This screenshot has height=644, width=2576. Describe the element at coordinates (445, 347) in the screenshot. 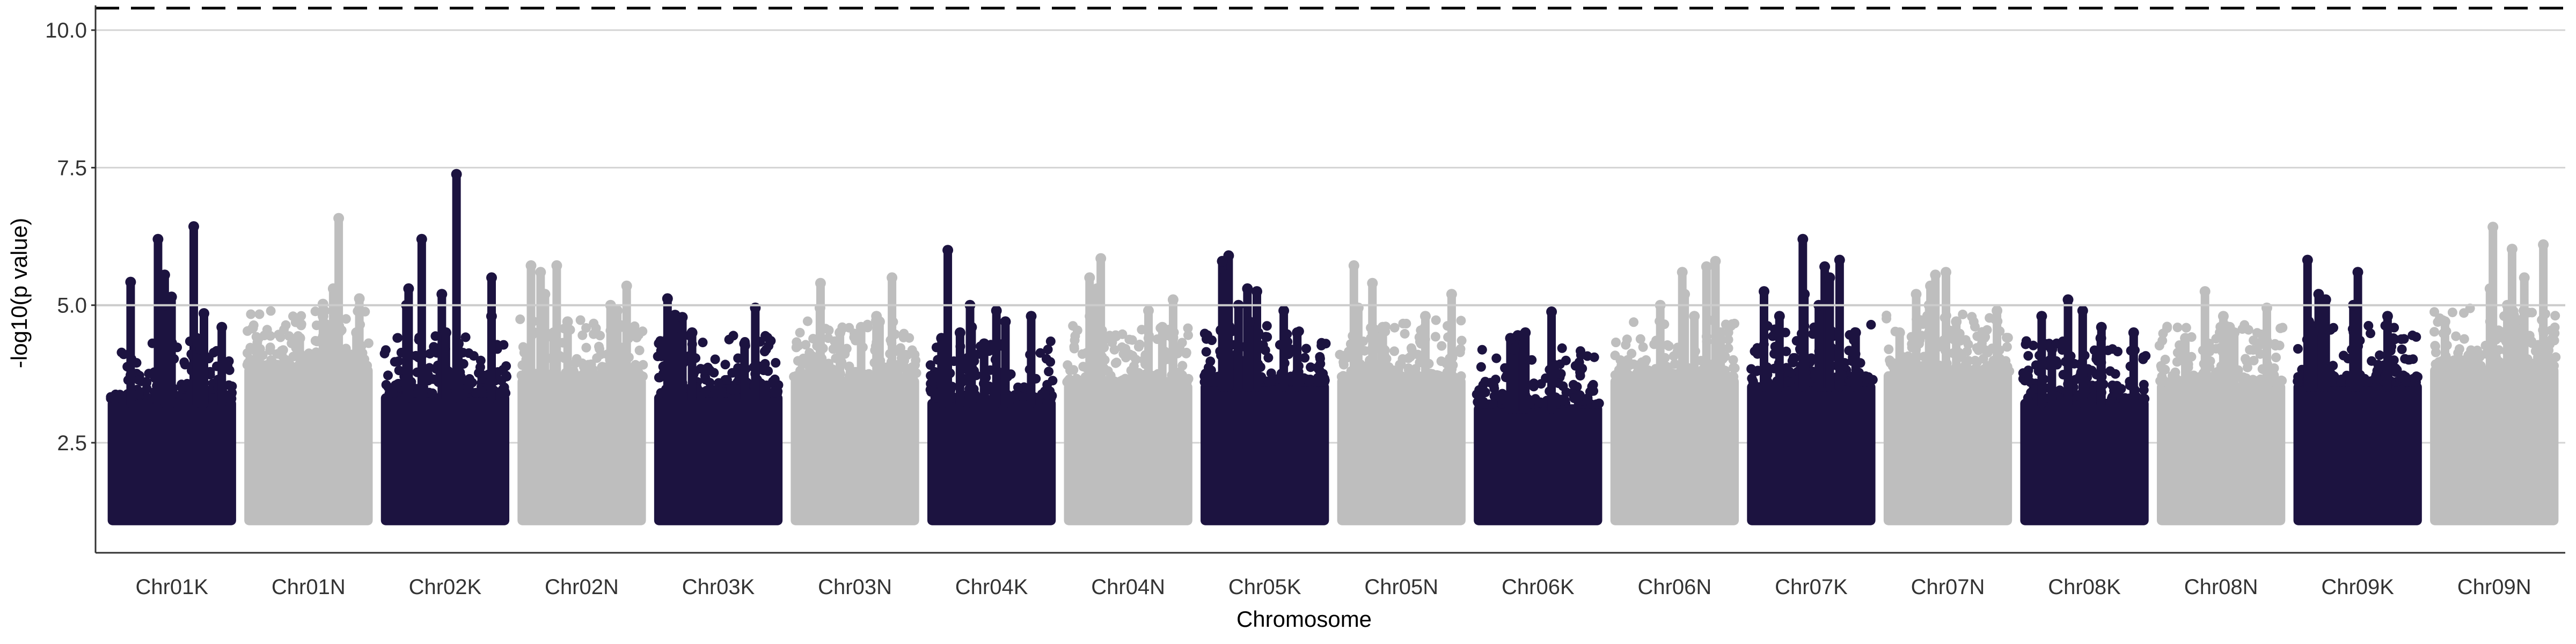

I see `chromosome-group-chr02k` at that location.